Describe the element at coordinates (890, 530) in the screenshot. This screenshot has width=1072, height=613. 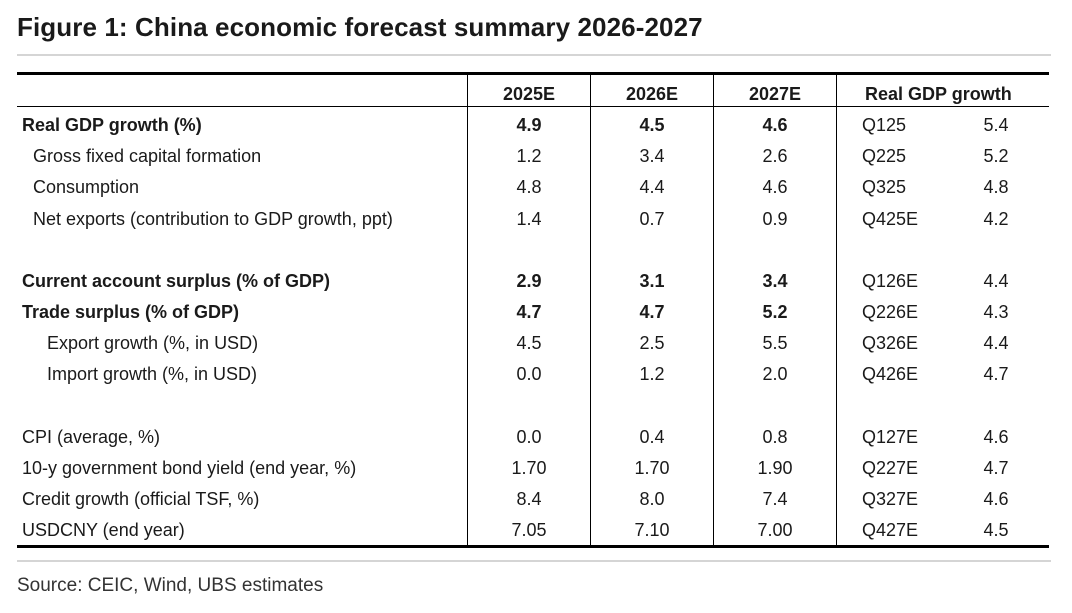
I see `quarter-label: Q427E` at that location.